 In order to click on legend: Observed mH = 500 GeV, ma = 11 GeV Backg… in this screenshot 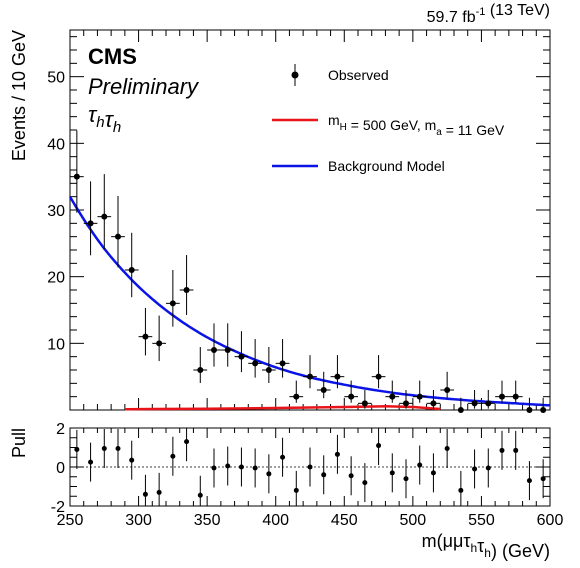, I will do `click(388, 119)`.